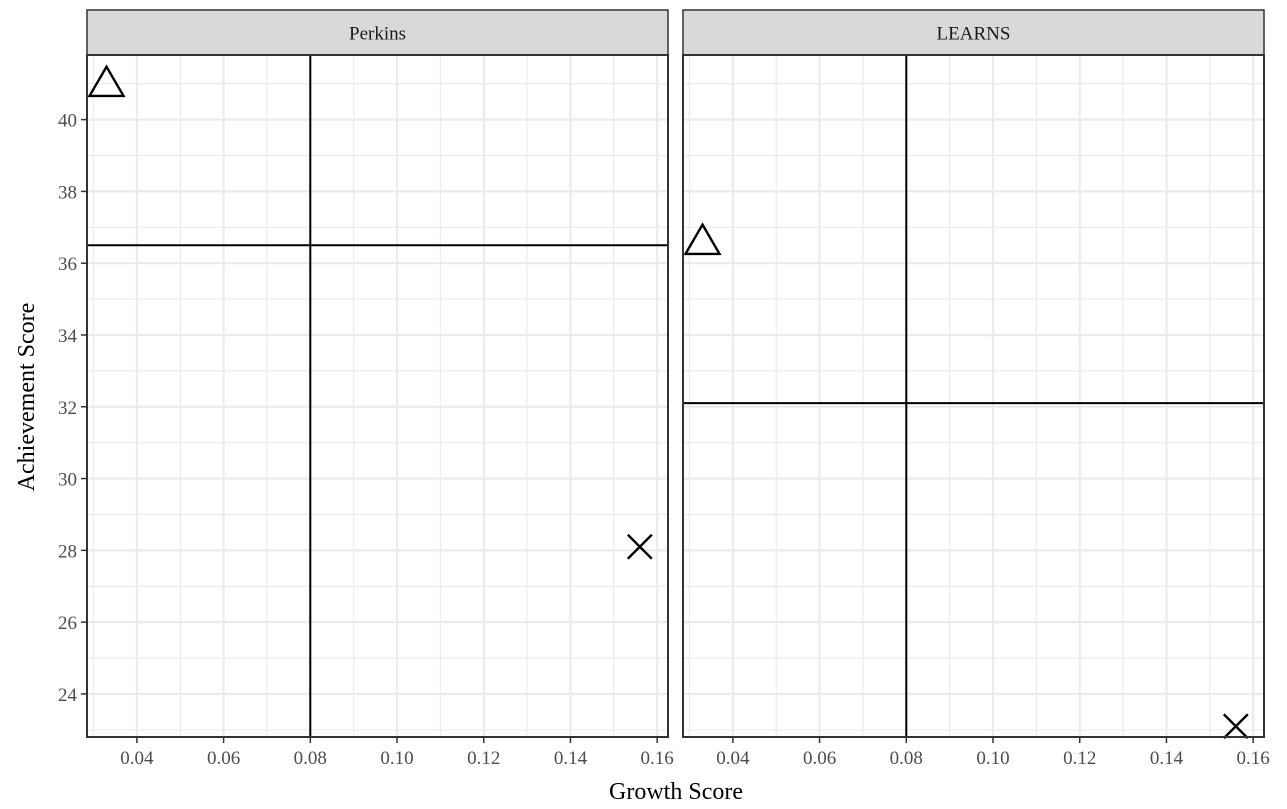 Image resolution: width=1287 pixels, height=809 pixels. I want to click on y-axis-title: Achievement Score, so click(27, 397).